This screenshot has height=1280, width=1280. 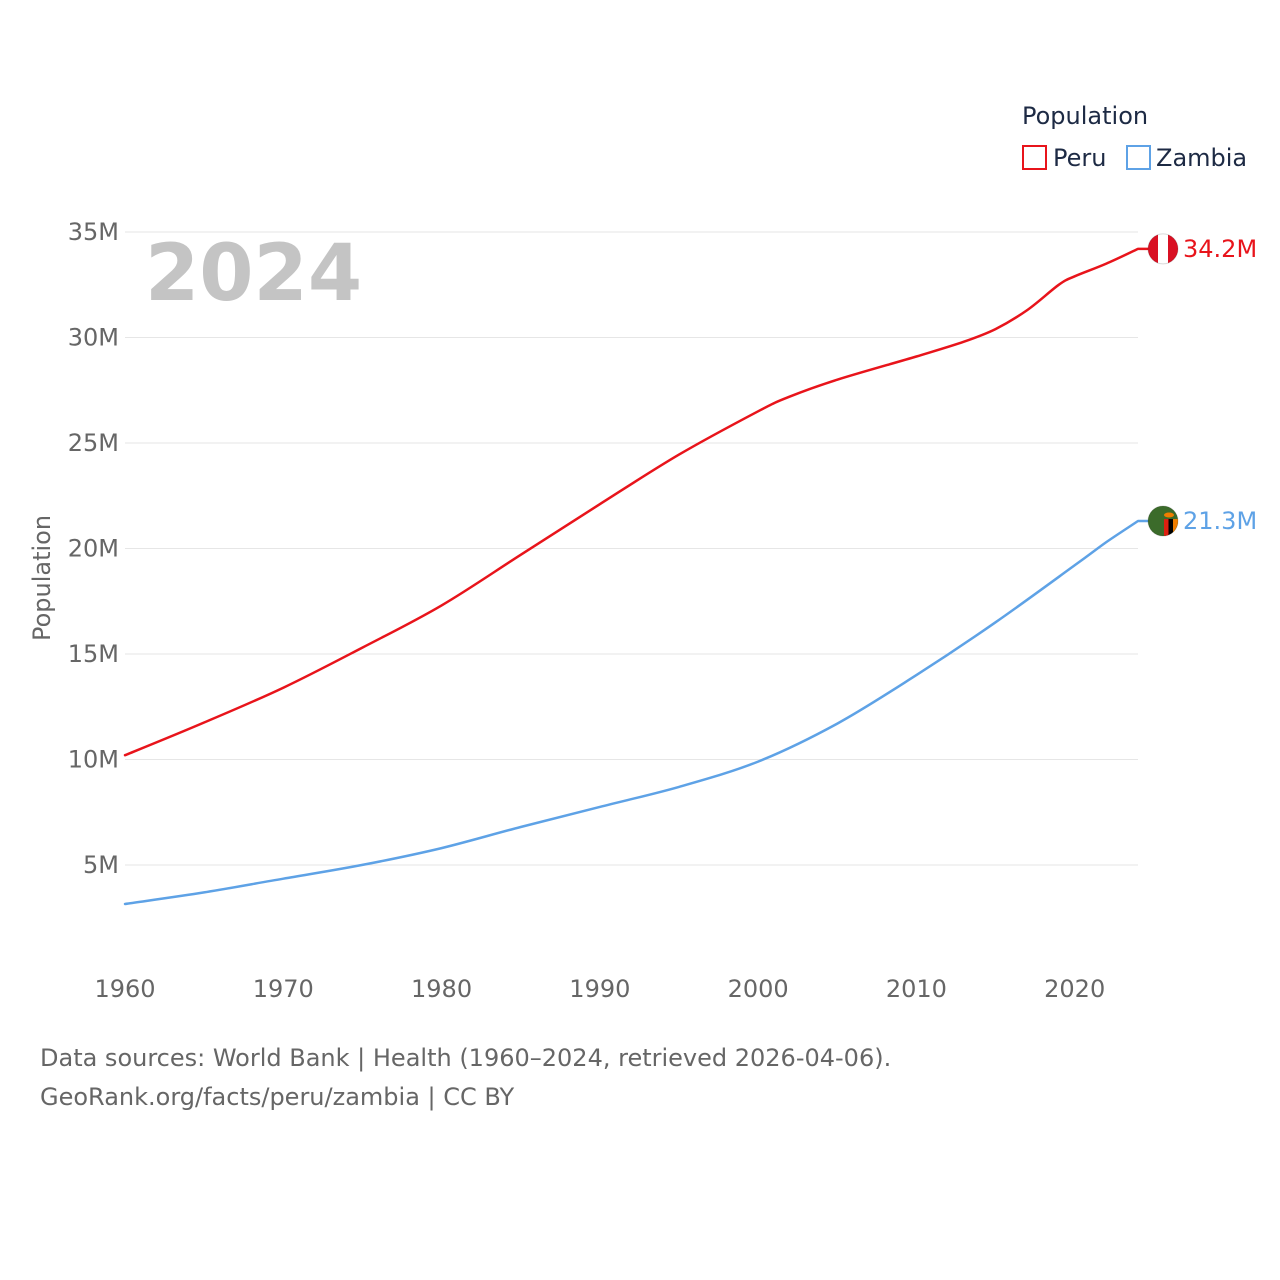 What do you see at coordinates (93, 337) in the screenshot?
I see `y-tick-label: 30M` at bounding box center [93, 337].